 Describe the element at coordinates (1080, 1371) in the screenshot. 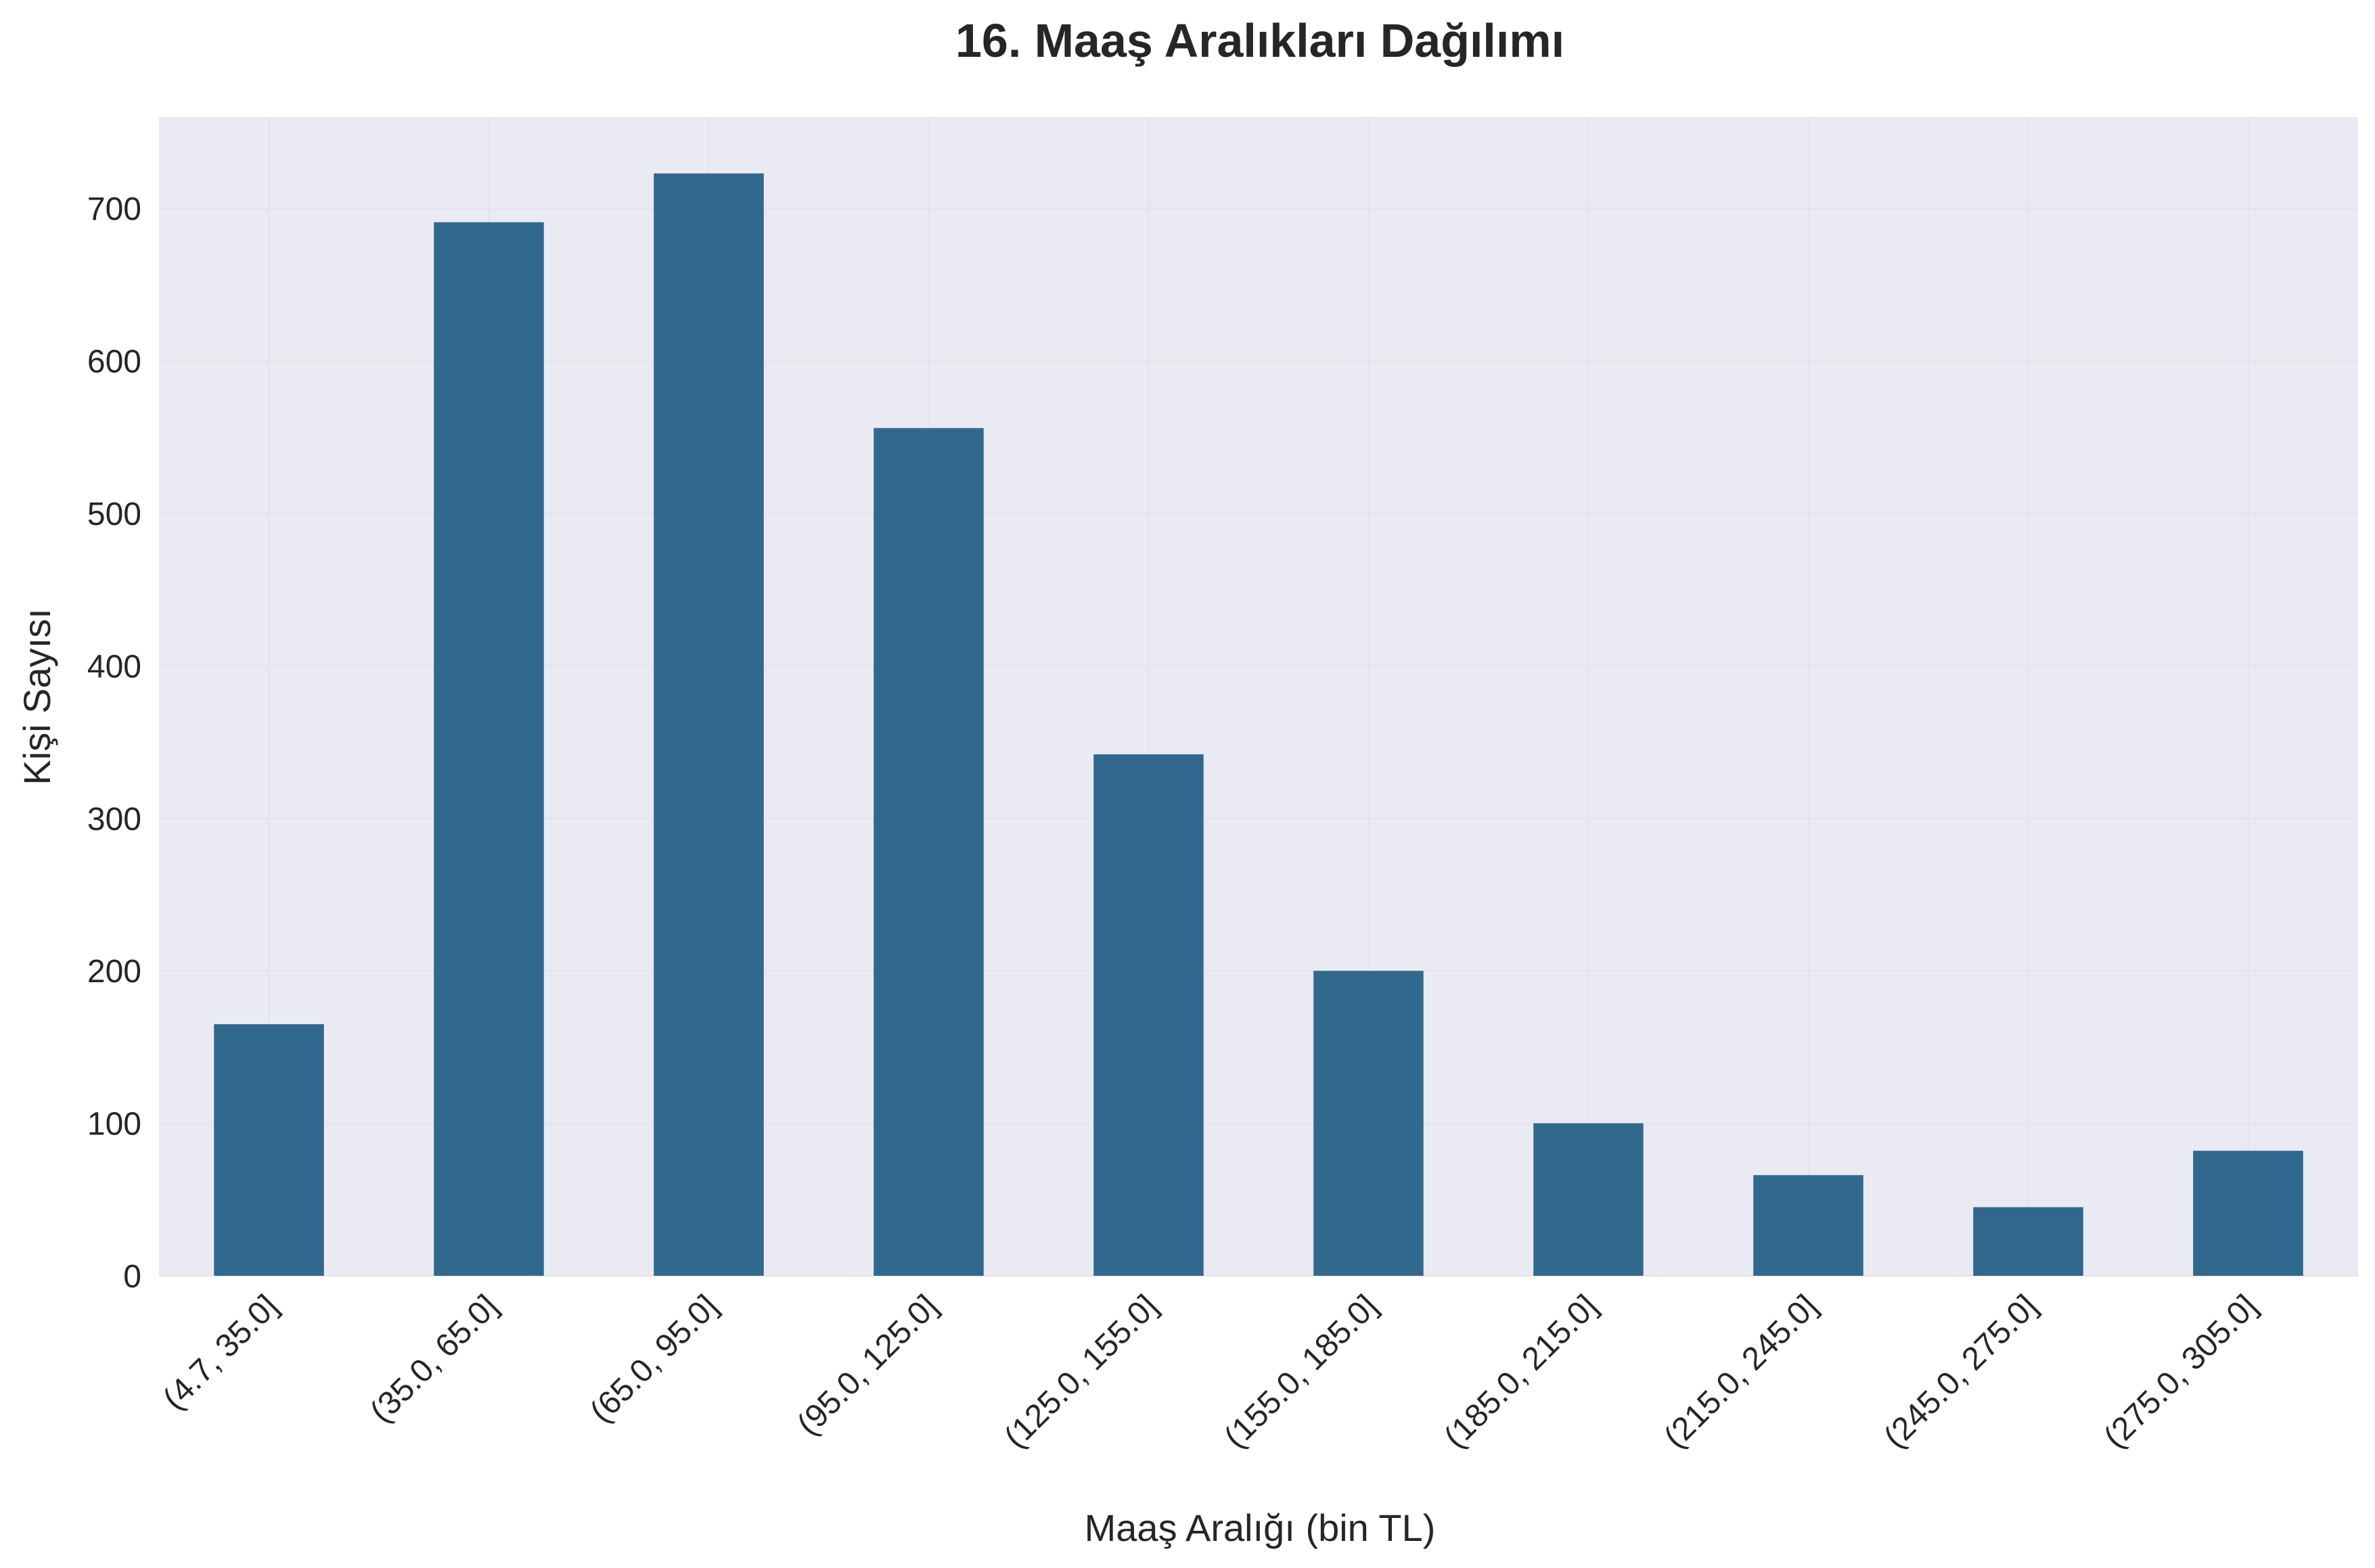

I see `x-tick-label: (125.0, 155.0]` at that location.